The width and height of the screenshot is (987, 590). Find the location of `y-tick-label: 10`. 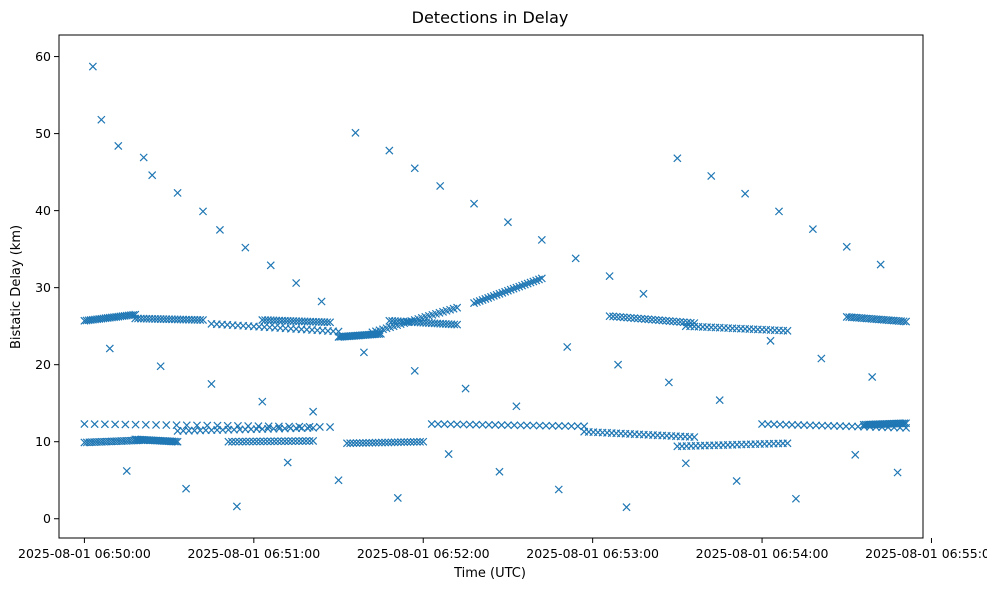

y-tick-label: 10 is located at coordinates (43, 441).